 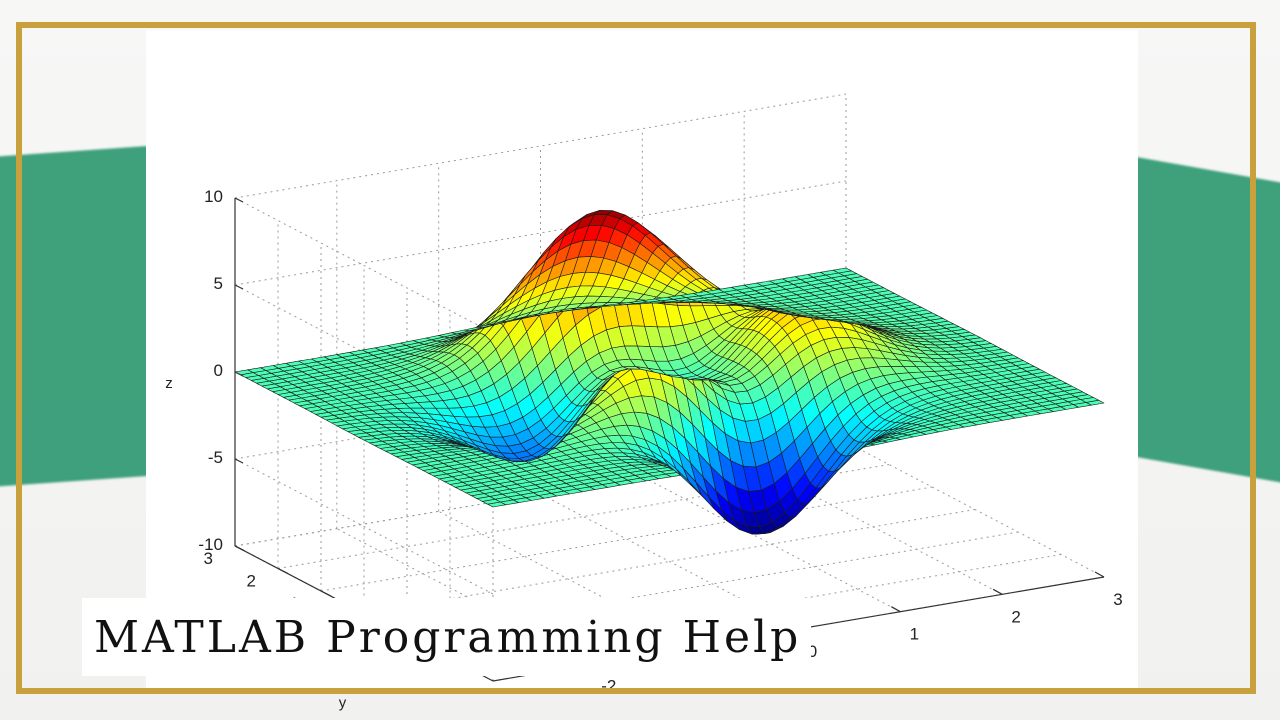 What do you see at coordinates (608, 686) in the screenshot?
I see `x-tick-label: -2` at bounding box center [608, 686].